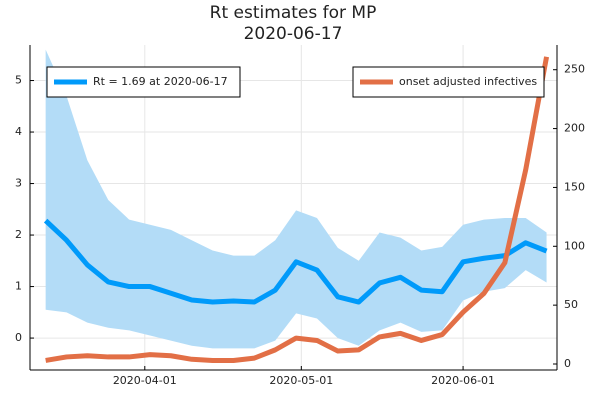  I want to click on y2-tick-label: 50, so click(571, 304).